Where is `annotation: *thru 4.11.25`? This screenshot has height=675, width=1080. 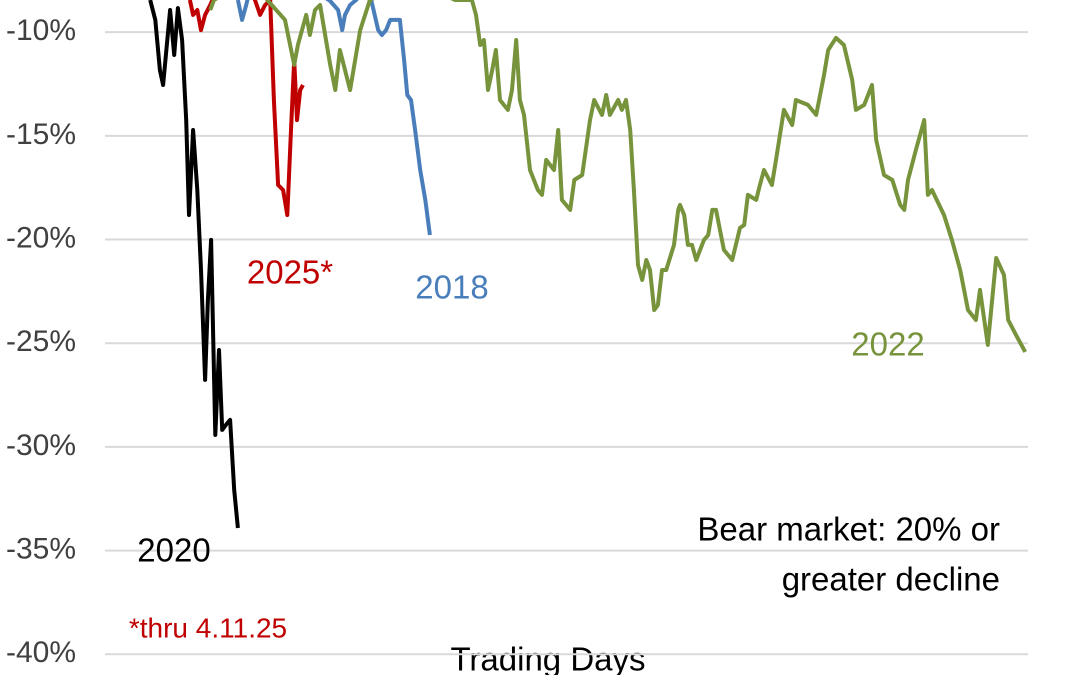 annotation: *thru 4.11.25 is located at coordinates (208, 627).